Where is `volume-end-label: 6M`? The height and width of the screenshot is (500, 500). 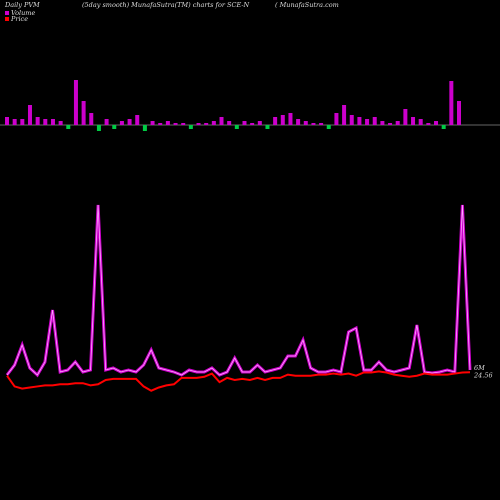
volume-end-label: 6M is located at coordinates (479, 368).